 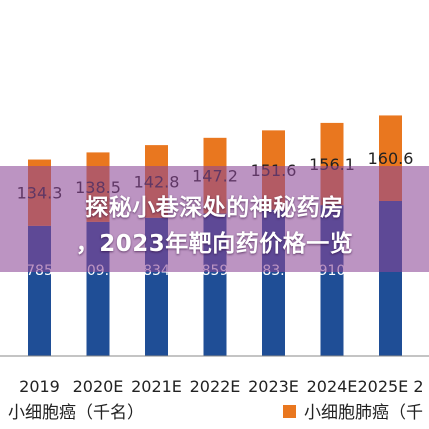 I want to click on headline-line-1: 探秘小巷深处的神秘药房, so click(x=214, y=208).